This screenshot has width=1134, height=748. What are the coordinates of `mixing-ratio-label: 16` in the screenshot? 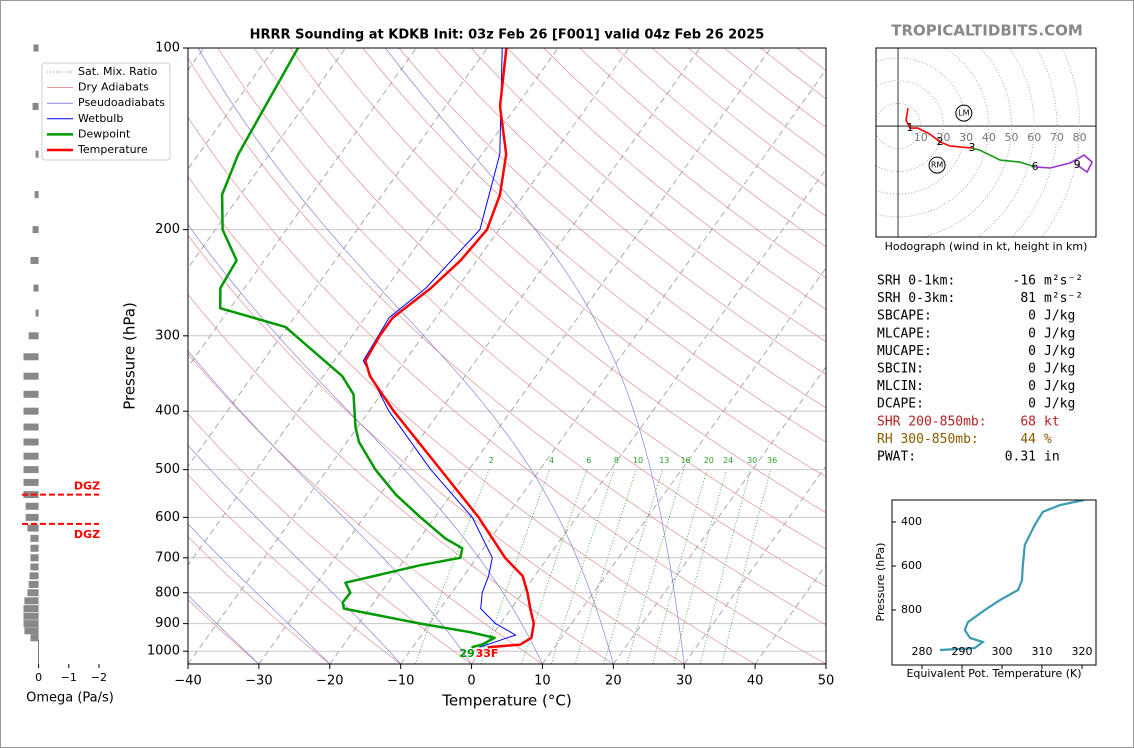 It's located at (685, 460).